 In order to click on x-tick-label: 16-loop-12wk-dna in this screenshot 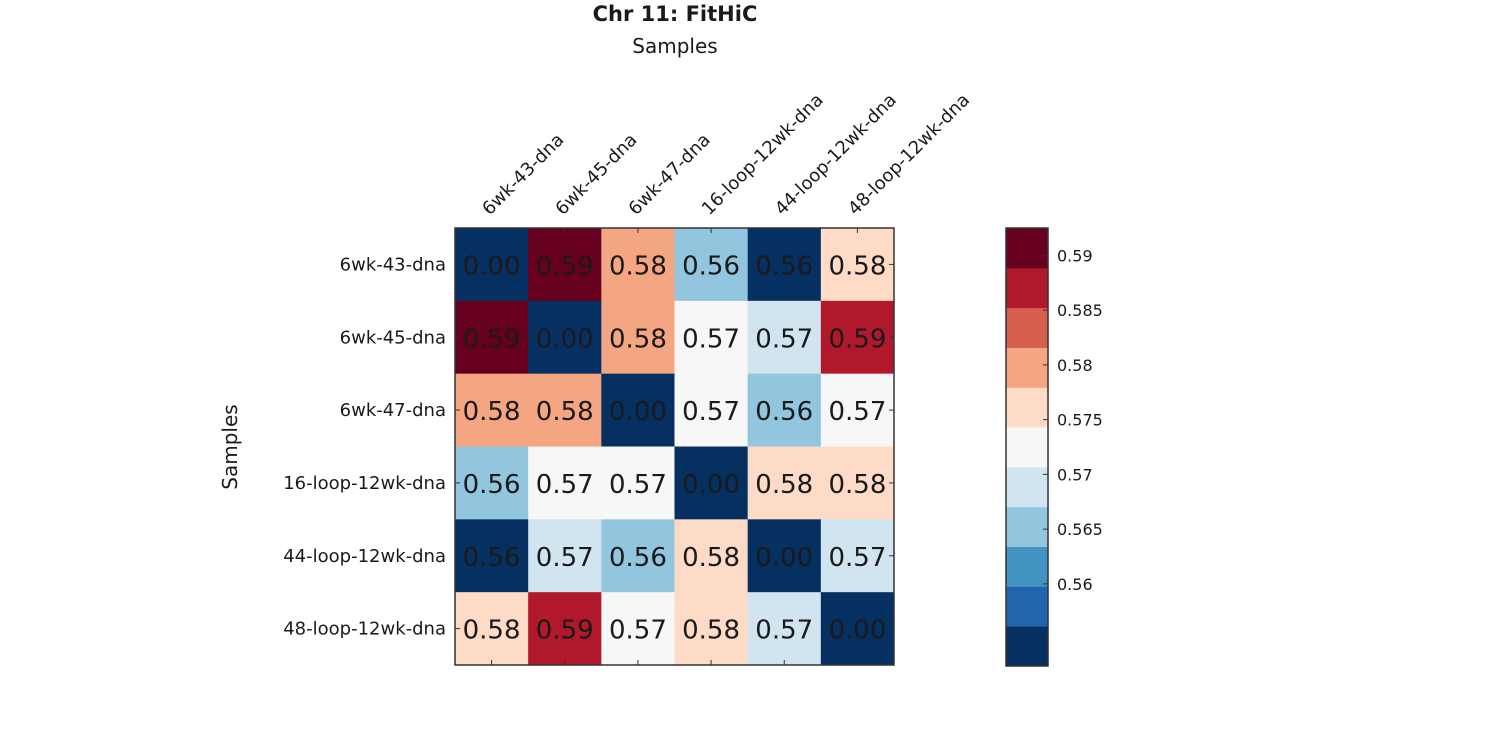, I will do `click(763, 155)`.